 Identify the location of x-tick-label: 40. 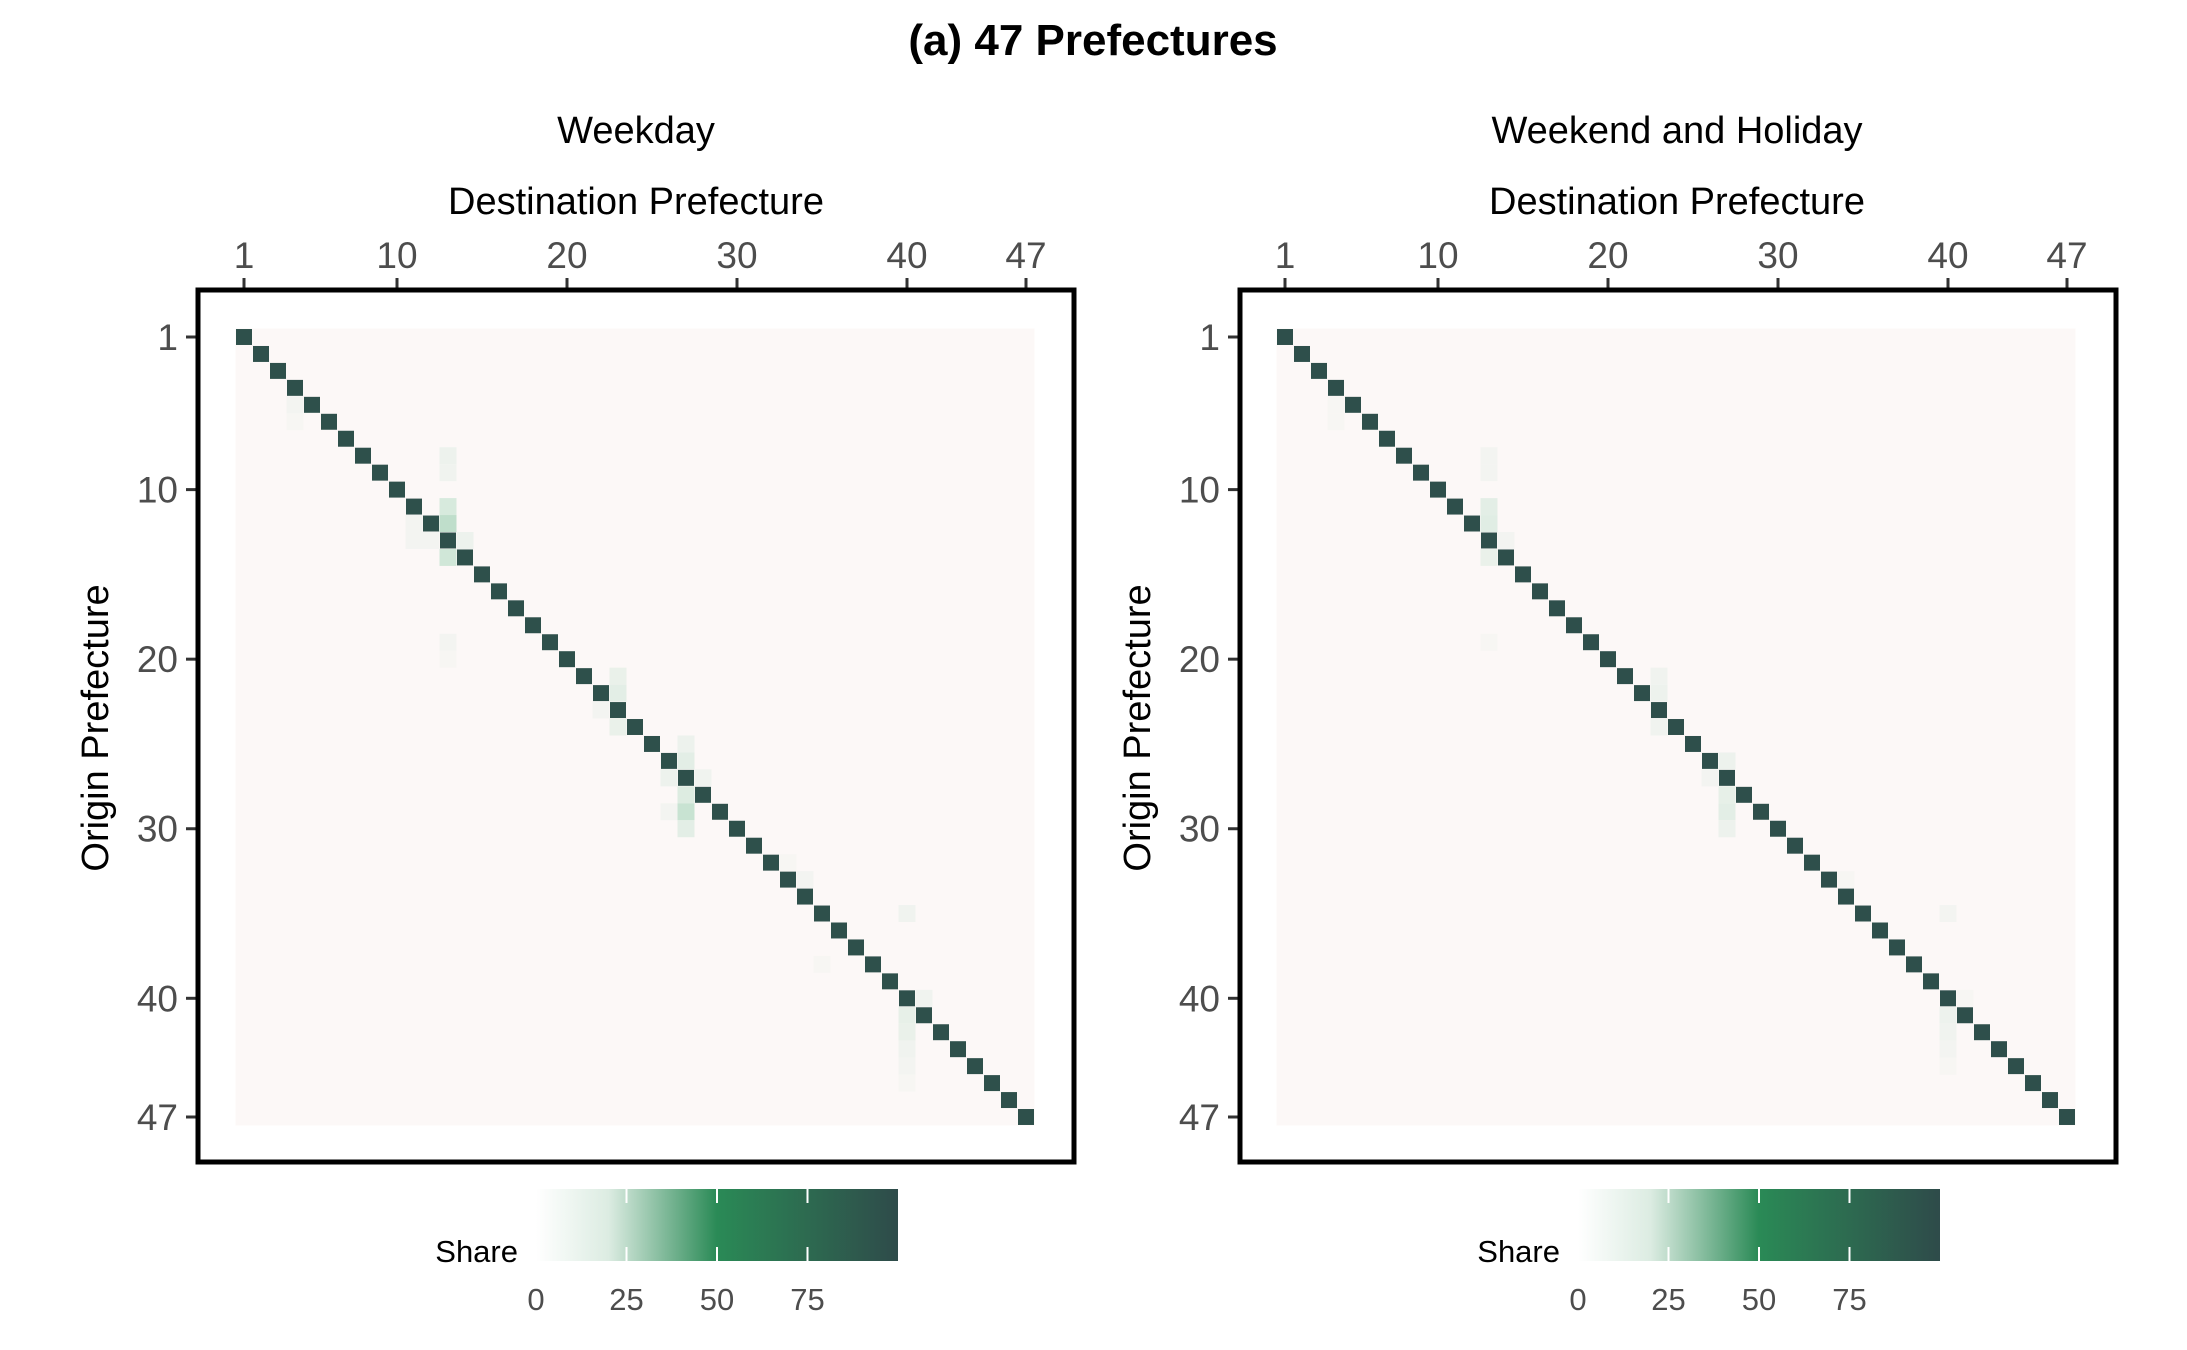
(906, 255).